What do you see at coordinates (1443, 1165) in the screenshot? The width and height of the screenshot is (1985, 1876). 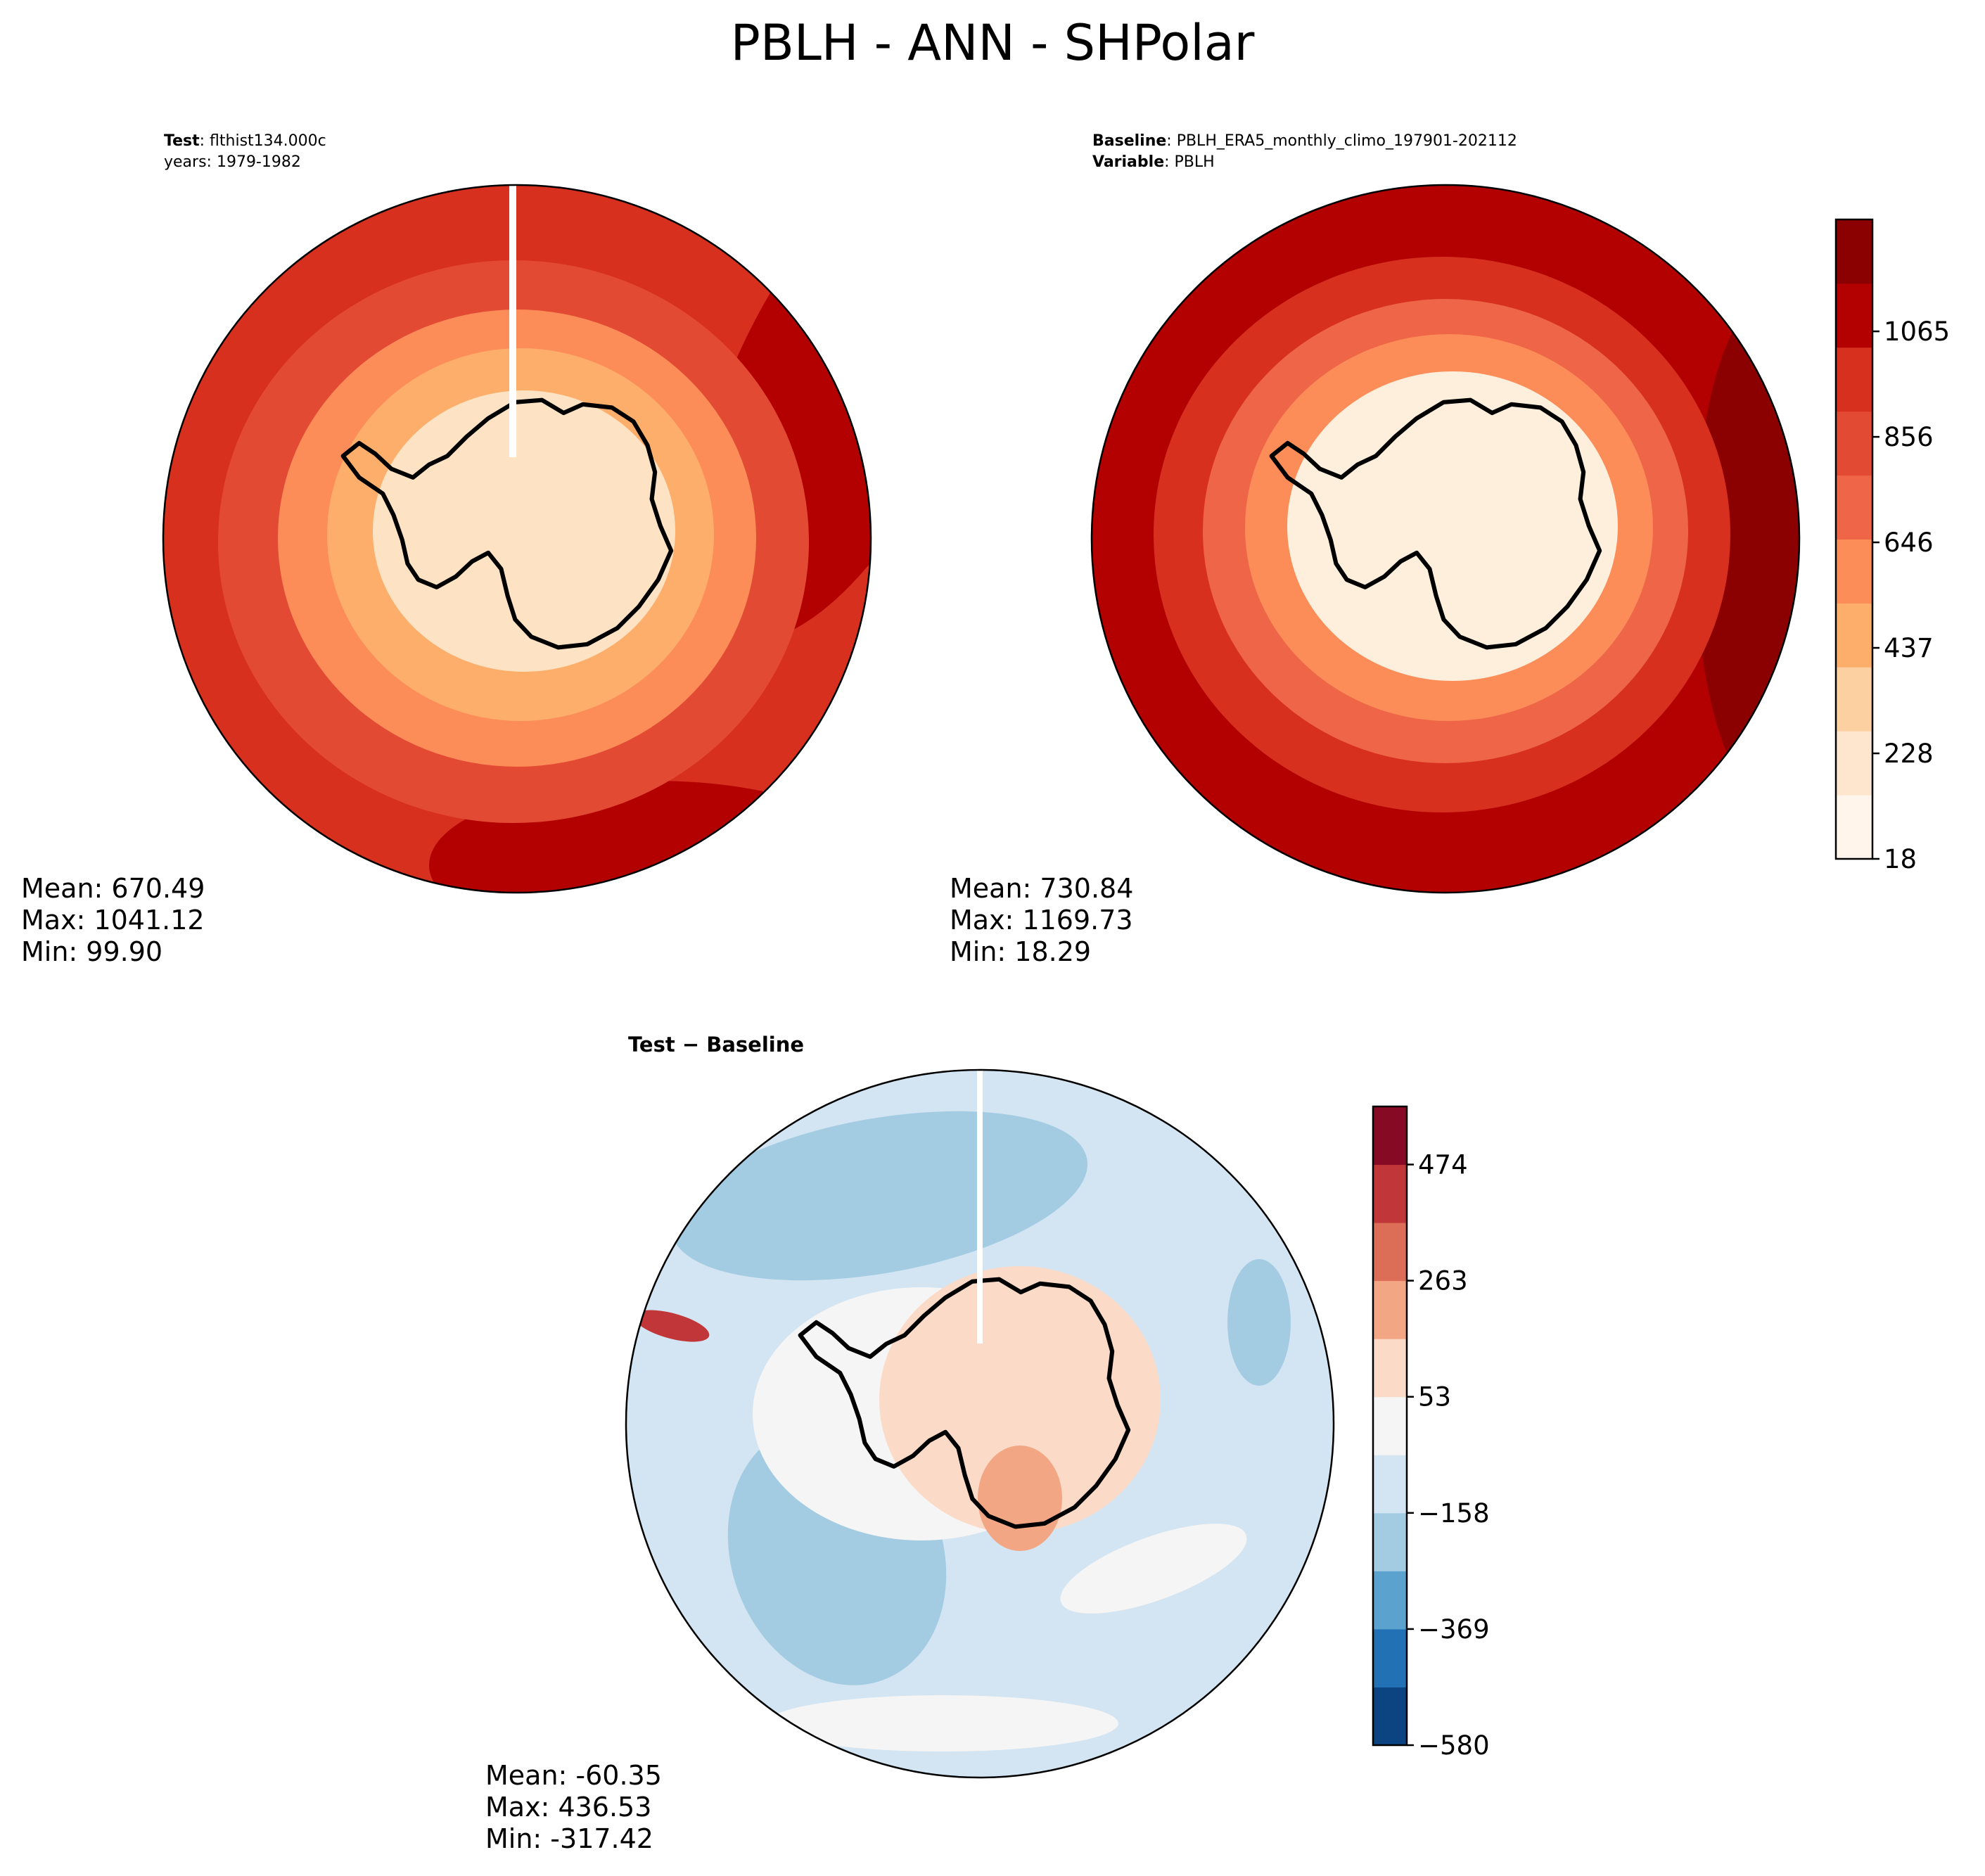 I see `colorbar-diff-tick-label: 474` at bounding box center [1443, 1165].